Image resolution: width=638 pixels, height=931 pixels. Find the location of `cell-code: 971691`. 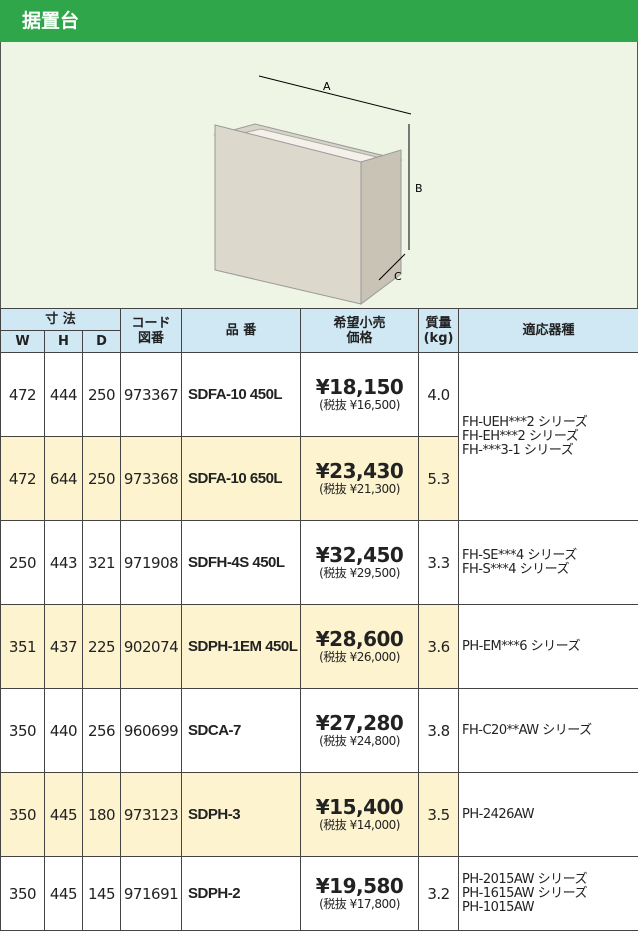

cell-code: 971691 is located at coordinates (151, 894).